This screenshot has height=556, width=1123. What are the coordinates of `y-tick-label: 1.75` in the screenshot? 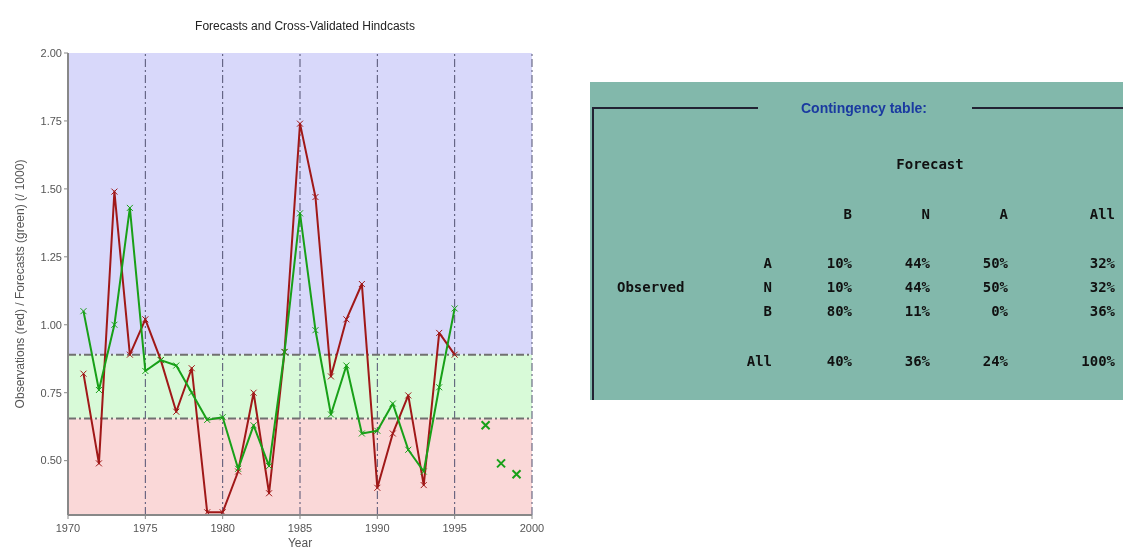 It's located at (51, 120).